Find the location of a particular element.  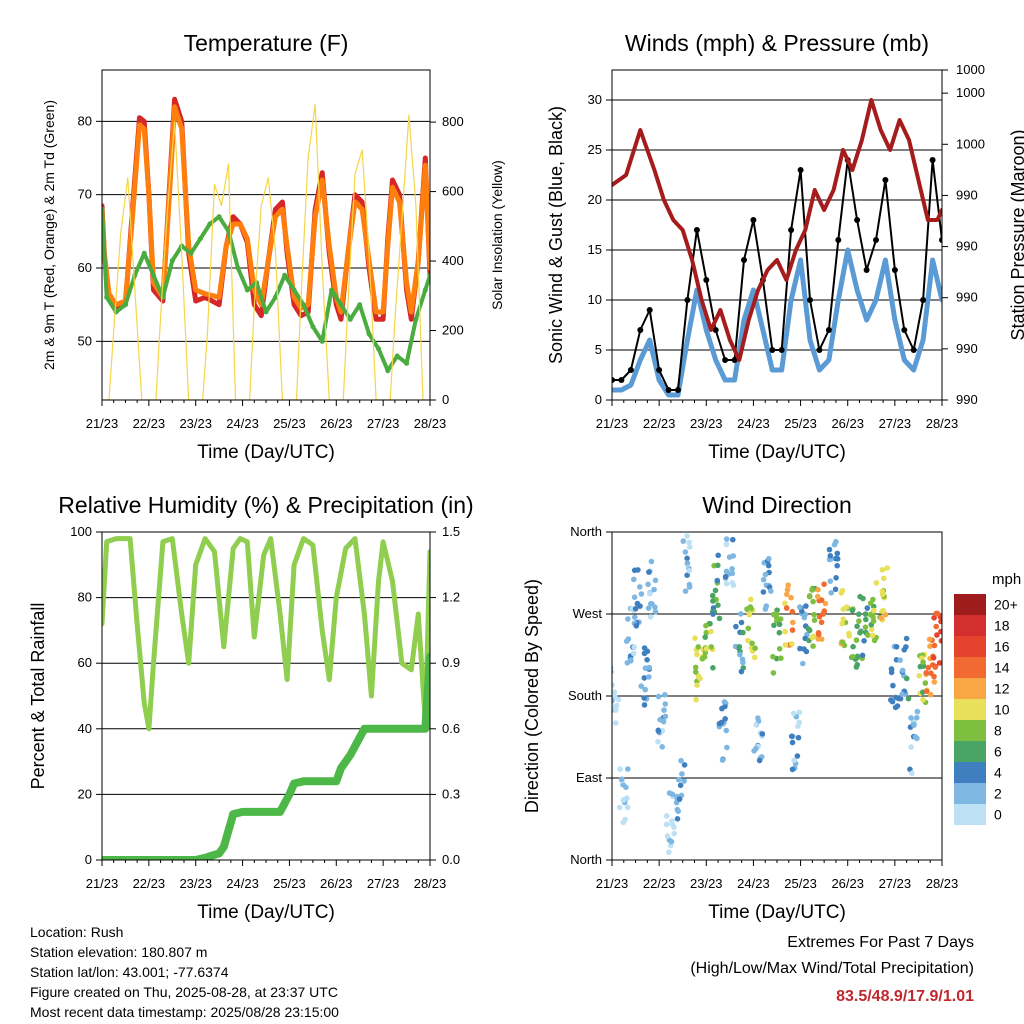

extremes-subheading: (High/Low/Max Wind/Total Precipitation) is located at coordinates (832, 968).